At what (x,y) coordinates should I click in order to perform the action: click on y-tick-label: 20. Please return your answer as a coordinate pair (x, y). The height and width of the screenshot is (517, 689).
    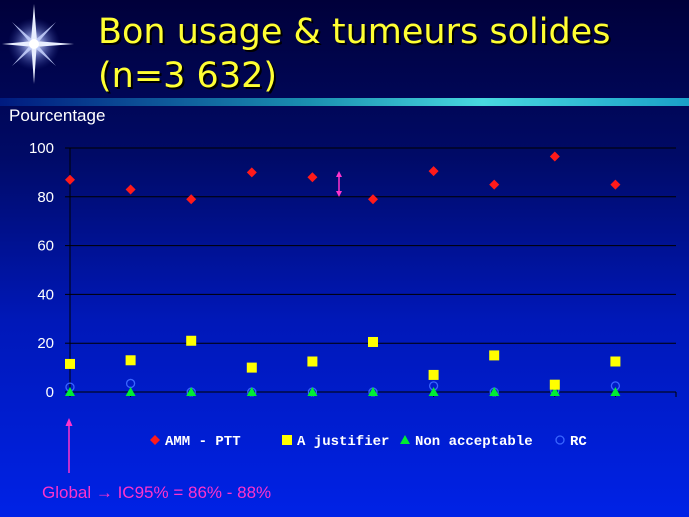
    Looking at the image, I should click on (45, 343).